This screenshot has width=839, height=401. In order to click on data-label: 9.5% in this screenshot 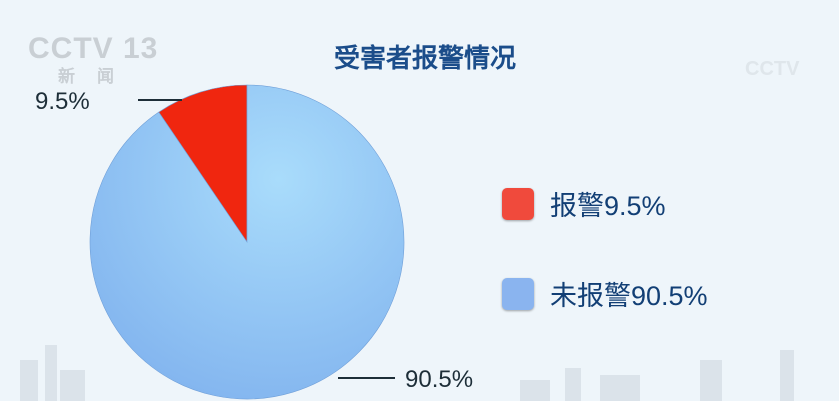, I will do `click(62, 101)`.